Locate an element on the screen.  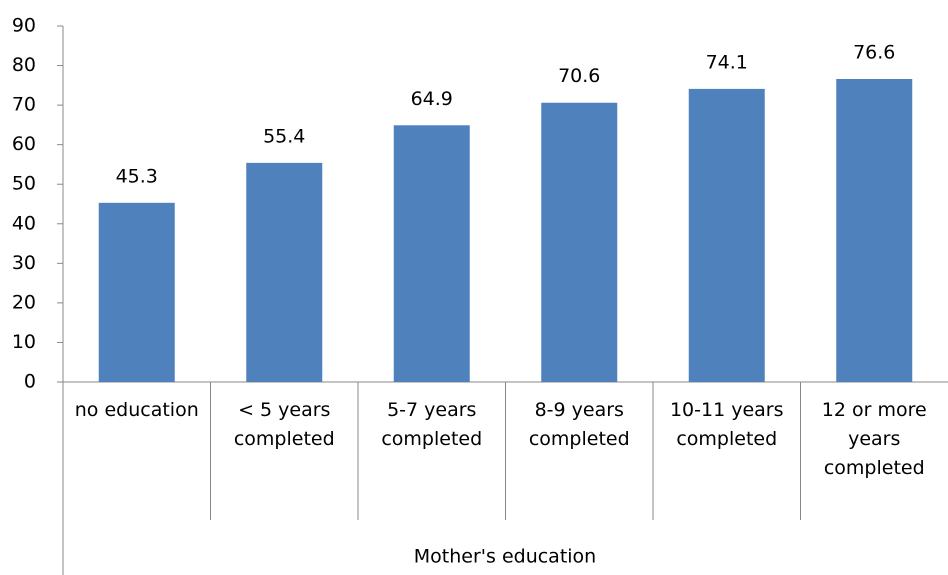
x-tick-label: < 5 years completed is located at coordinates (284, 424).